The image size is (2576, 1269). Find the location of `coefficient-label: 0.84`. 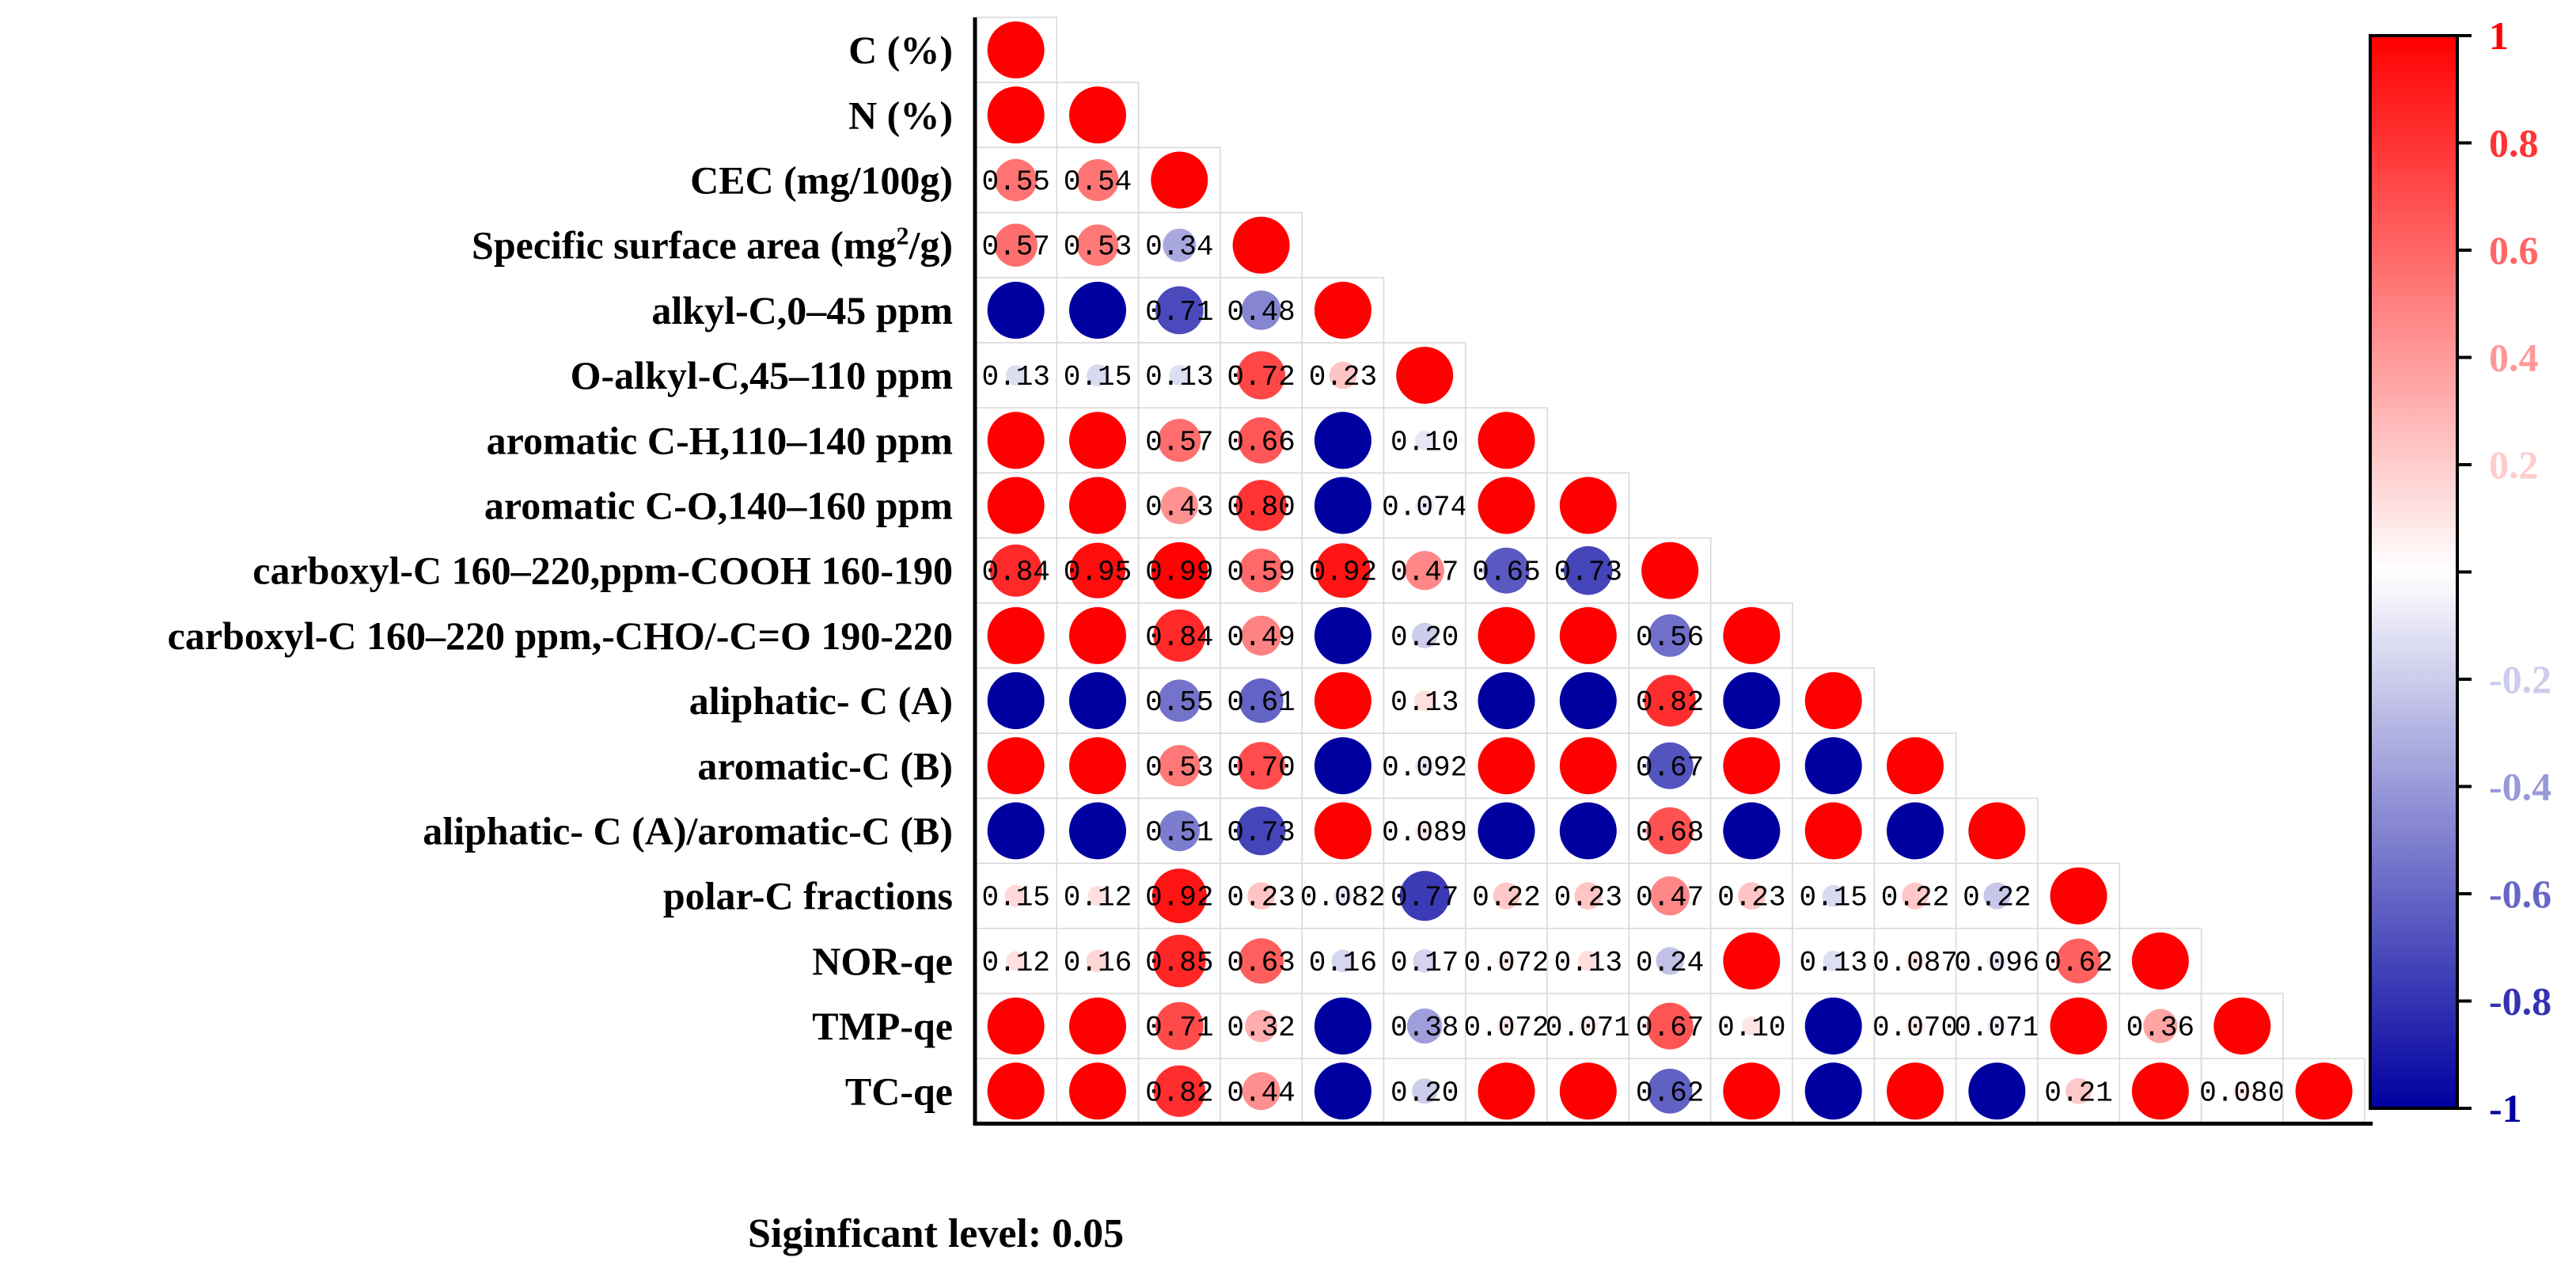

coefficient-label: 0.84 is located at coordinates (1179, 637).